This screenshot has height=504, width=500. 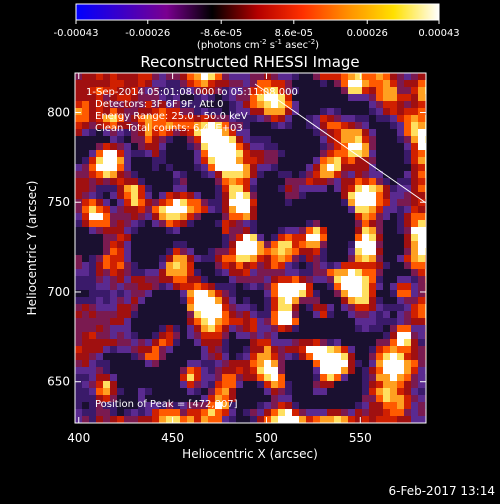 I want to click on peak-position: Position of Peak = [472,807], so click(x=166, y=404).